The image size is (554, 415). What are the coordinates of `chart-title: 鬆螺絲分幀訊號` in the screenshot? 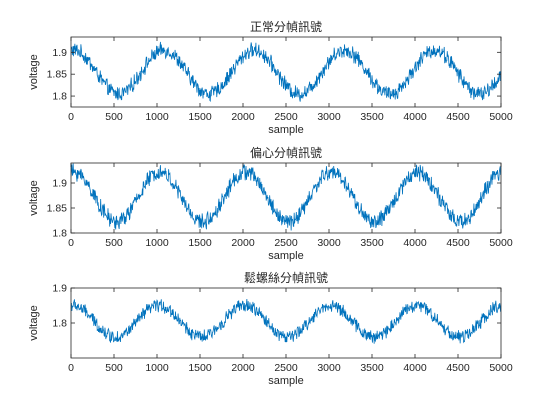 It's located at (286, 277).